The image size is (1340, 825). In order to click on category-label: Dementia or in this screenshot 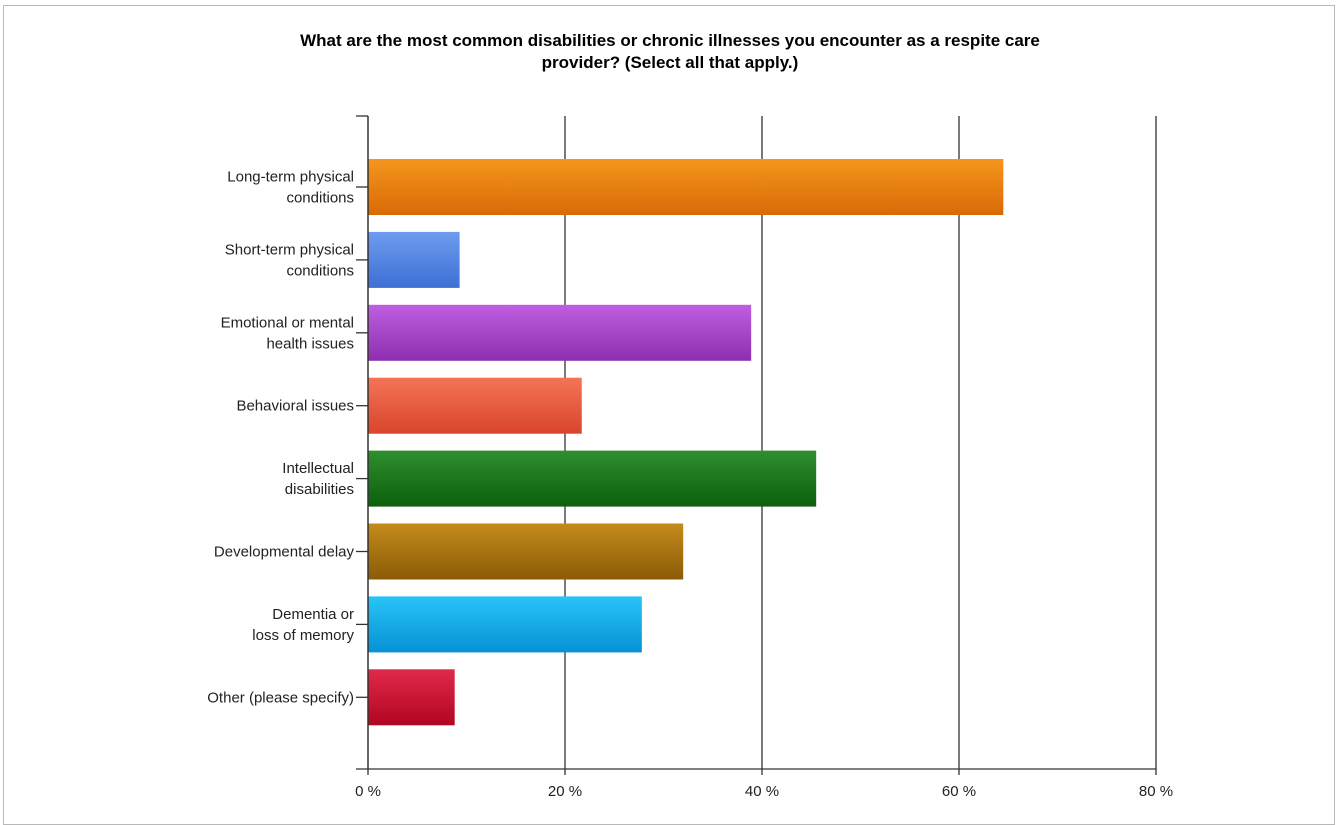, I will do `click(313, 614)`.